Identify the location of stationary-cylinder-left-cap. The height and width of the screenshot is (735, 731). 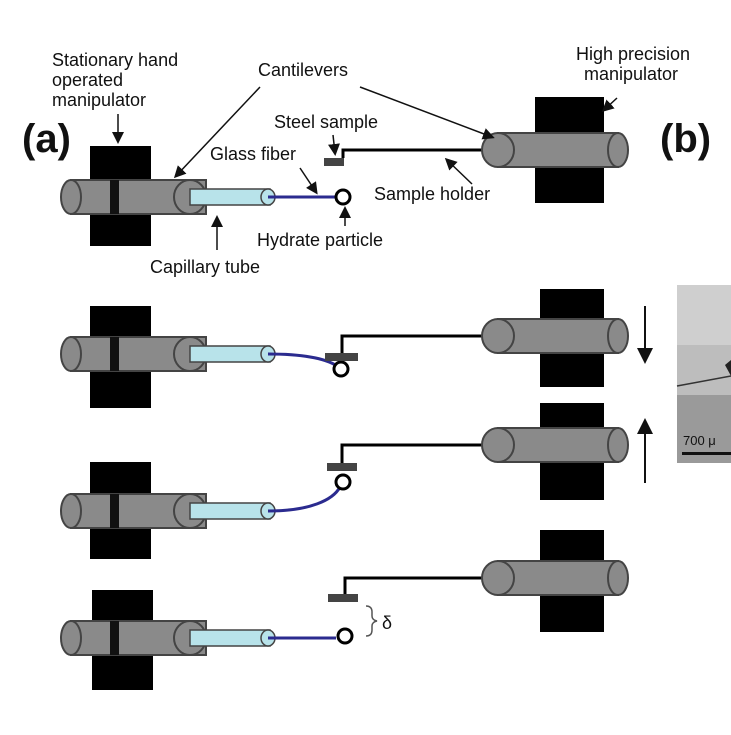
(71, 197).